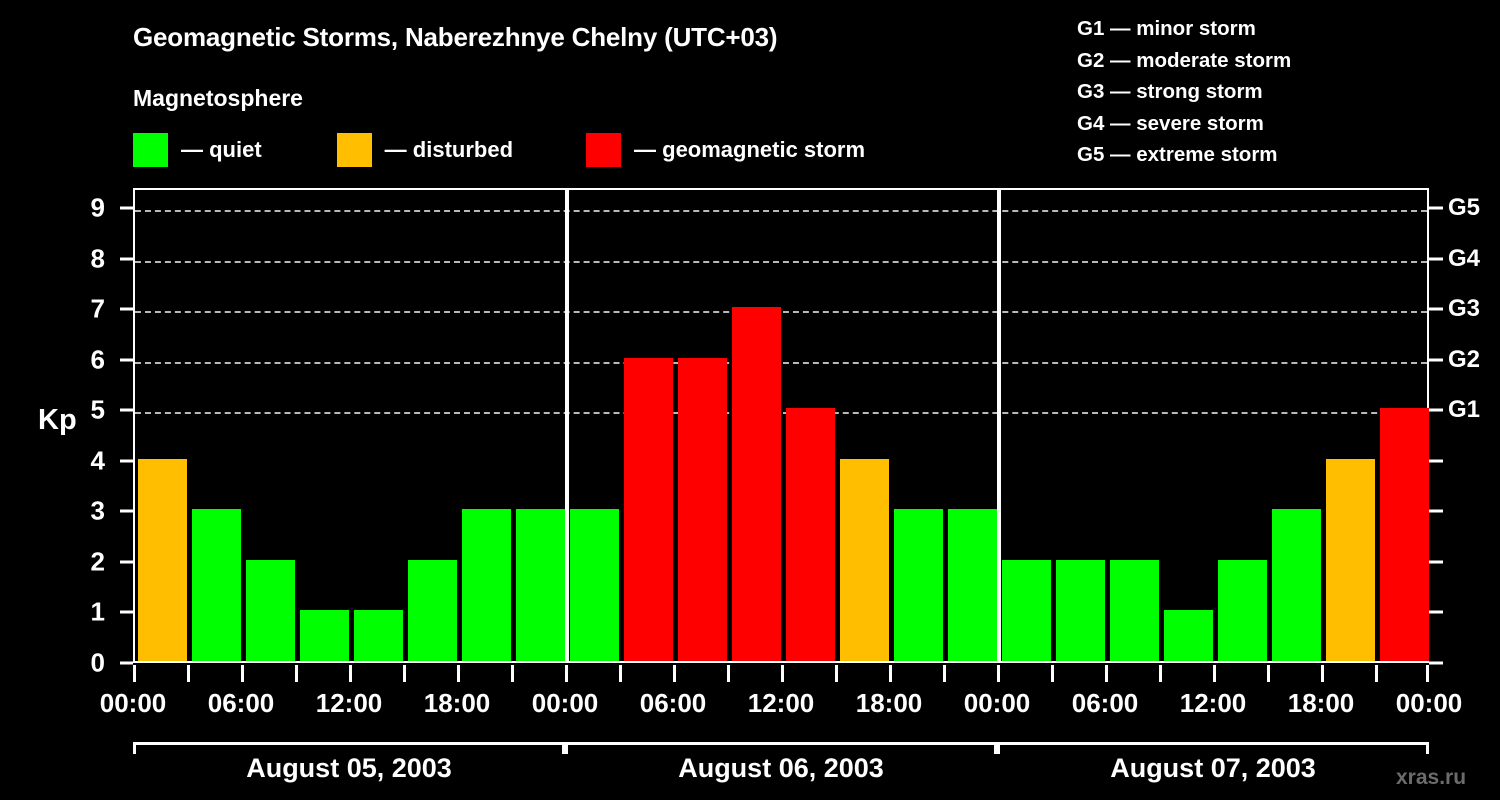  I want to click on g-scale-row-g1: G1 — minor storm, so click(1166, 28).